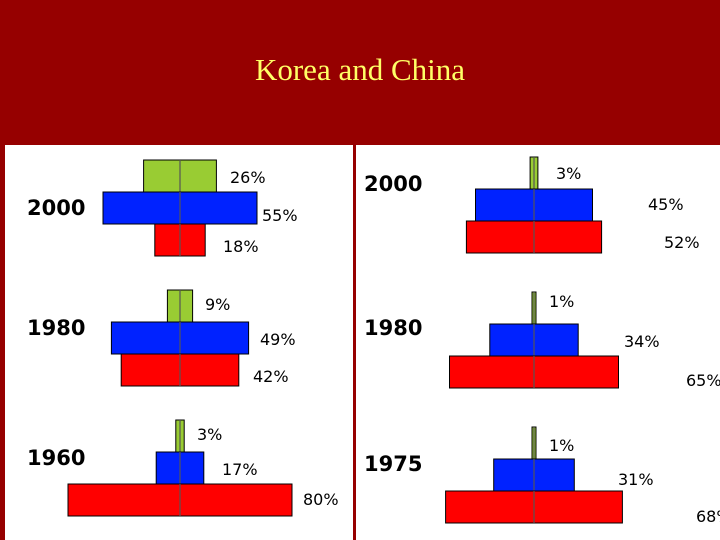  Describe the element at coordinates (271, 376) in the screenshot. I see `korea-1980-young-label: 42%` at that location.